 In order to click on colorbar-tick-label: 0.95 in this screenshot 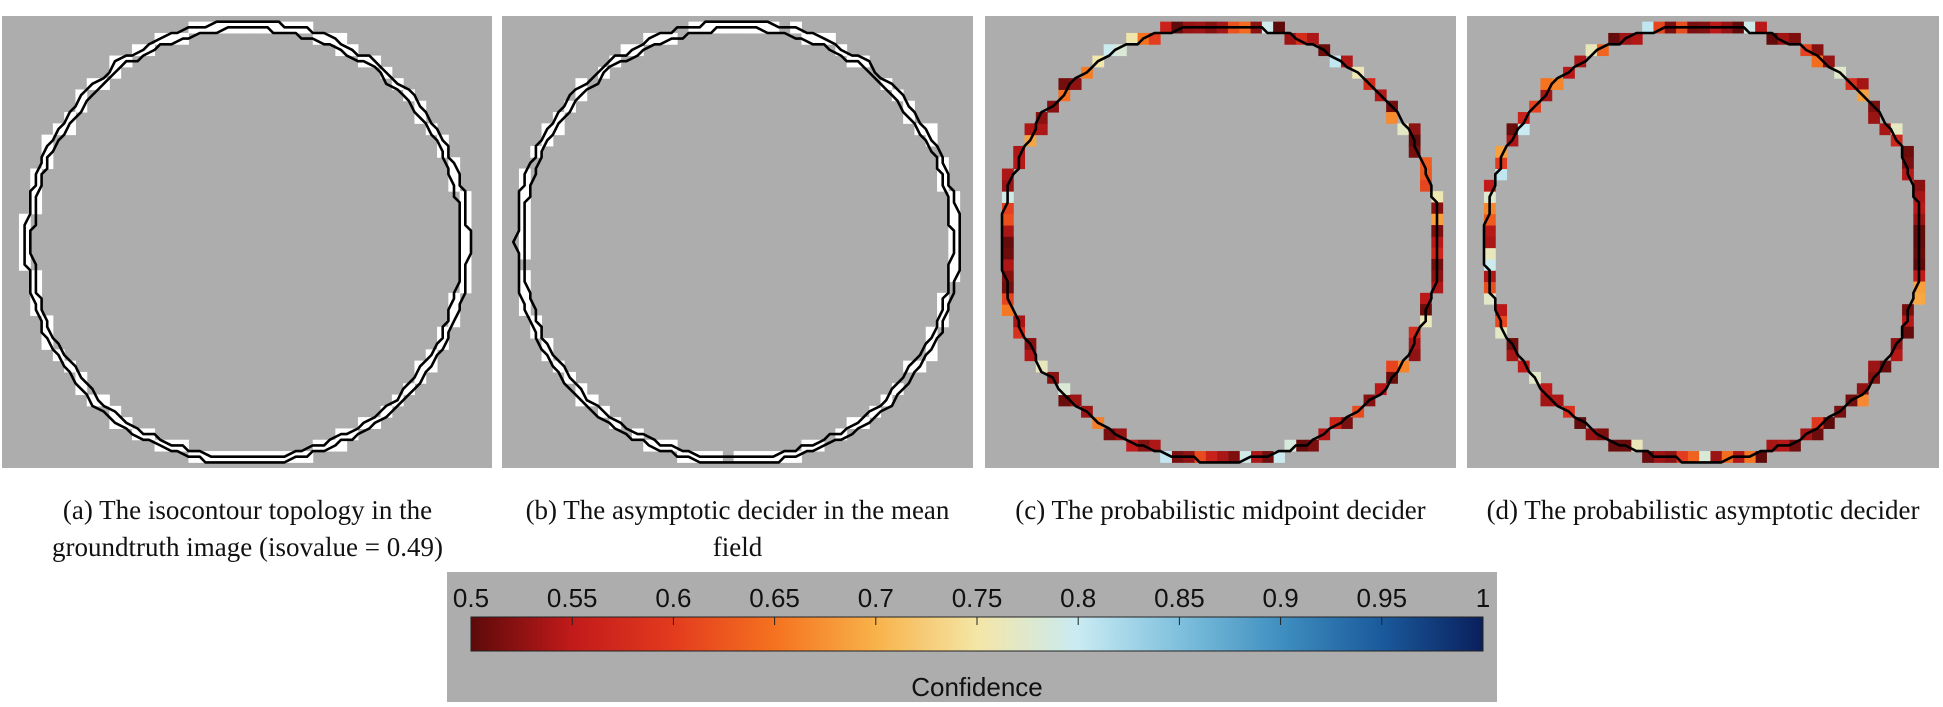, I will do `click(1381, 598)`.